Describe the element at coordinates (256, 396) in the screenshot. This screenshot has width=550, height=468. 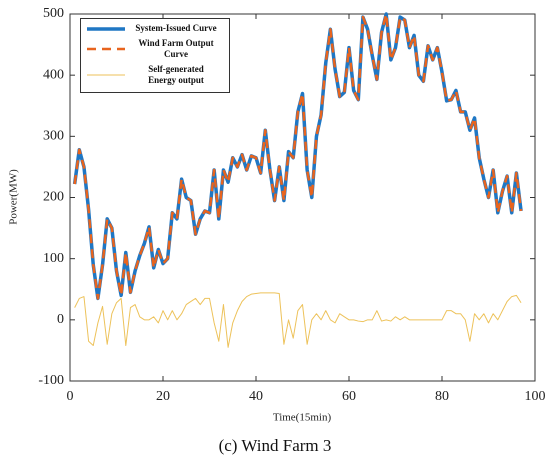
I see `x-tick-label: 40` at that location.